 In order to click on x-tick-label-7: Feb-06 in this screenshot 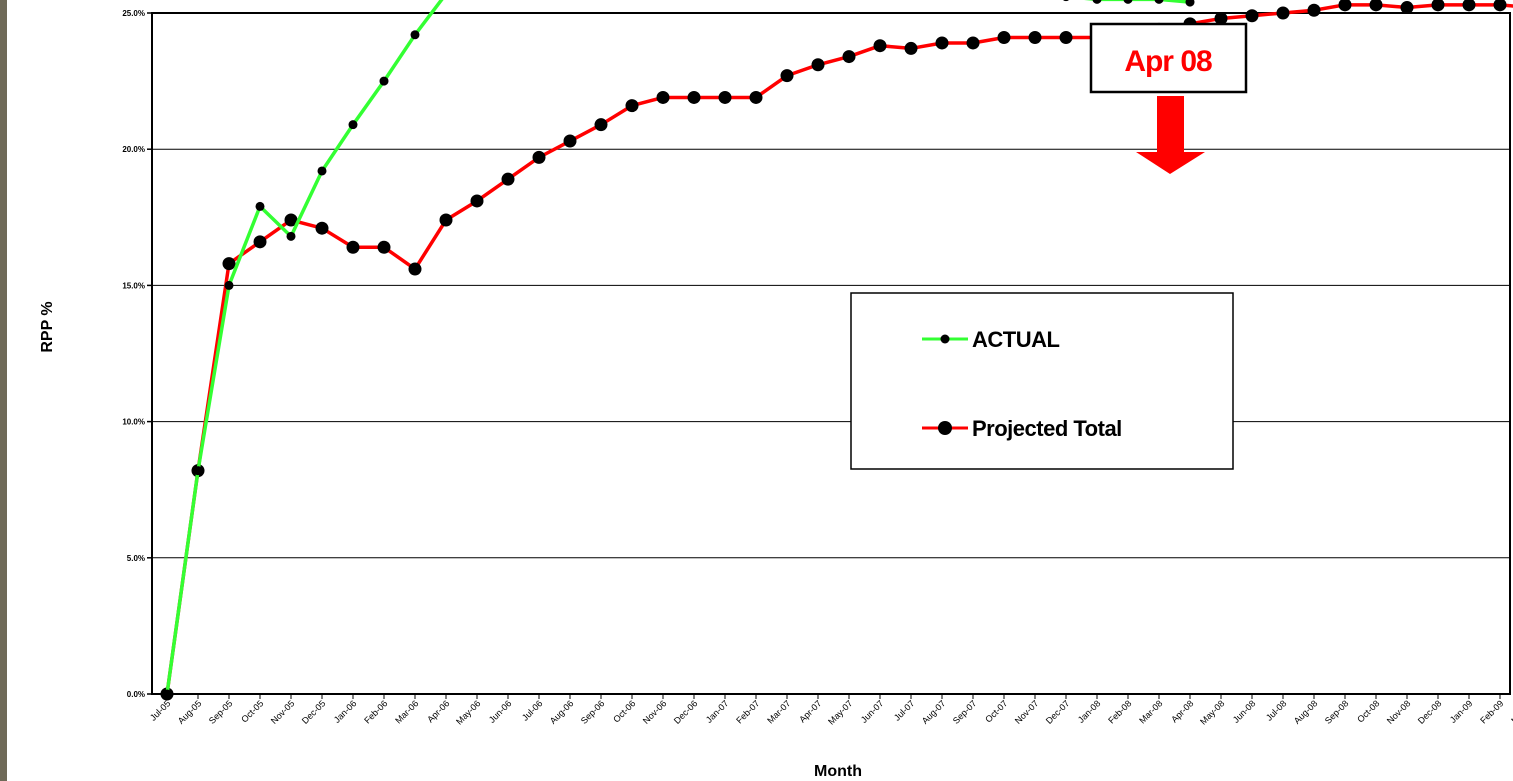, I will do `click(375, 711)`.